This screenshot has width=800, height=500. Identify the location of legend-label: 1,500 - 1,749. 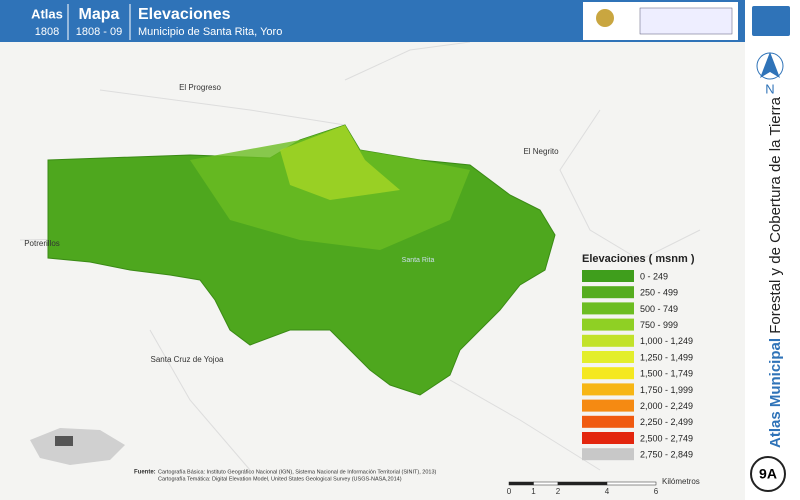
(666, 374).